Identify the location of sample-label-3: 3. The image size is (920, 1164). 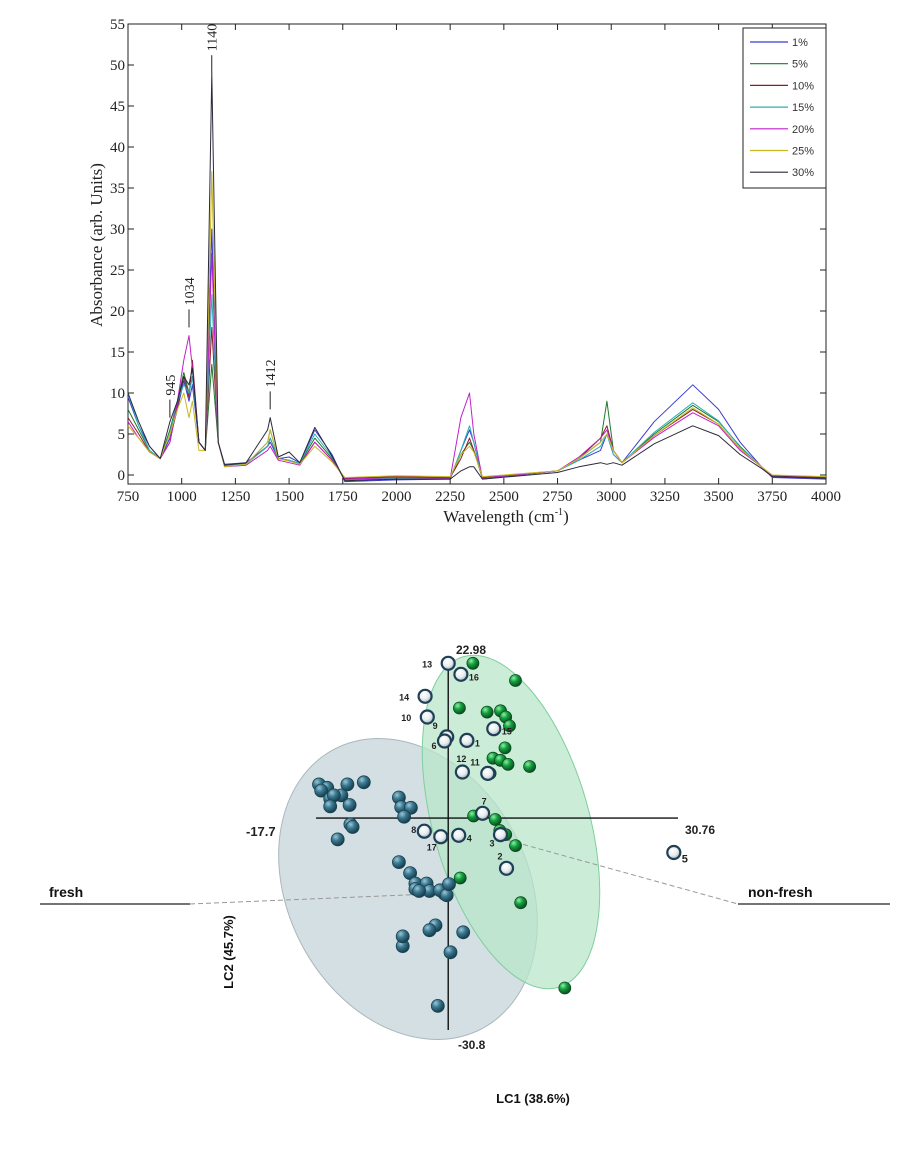
(491, 844).